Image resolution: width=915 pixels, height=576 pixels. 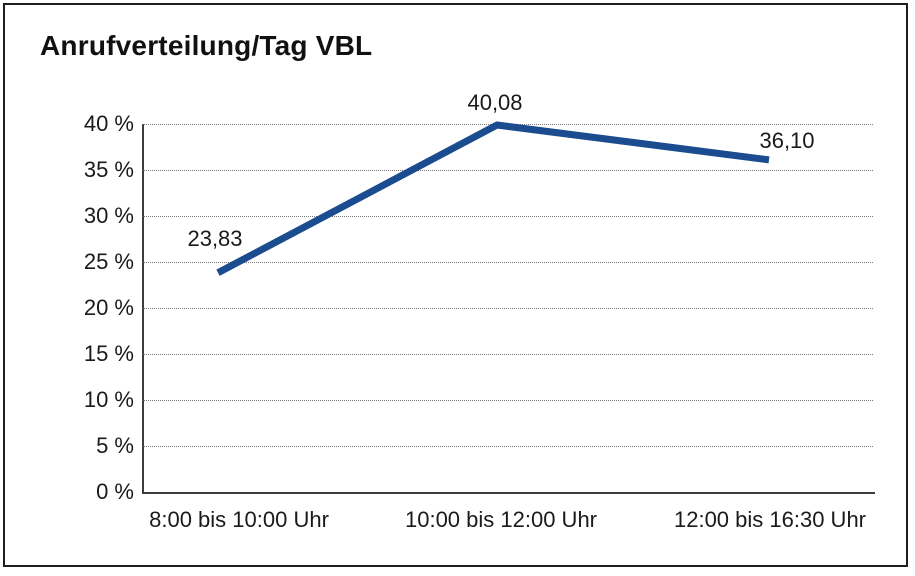 I want to click on y-tick-label: 5 %, so click(x=115, y=445).